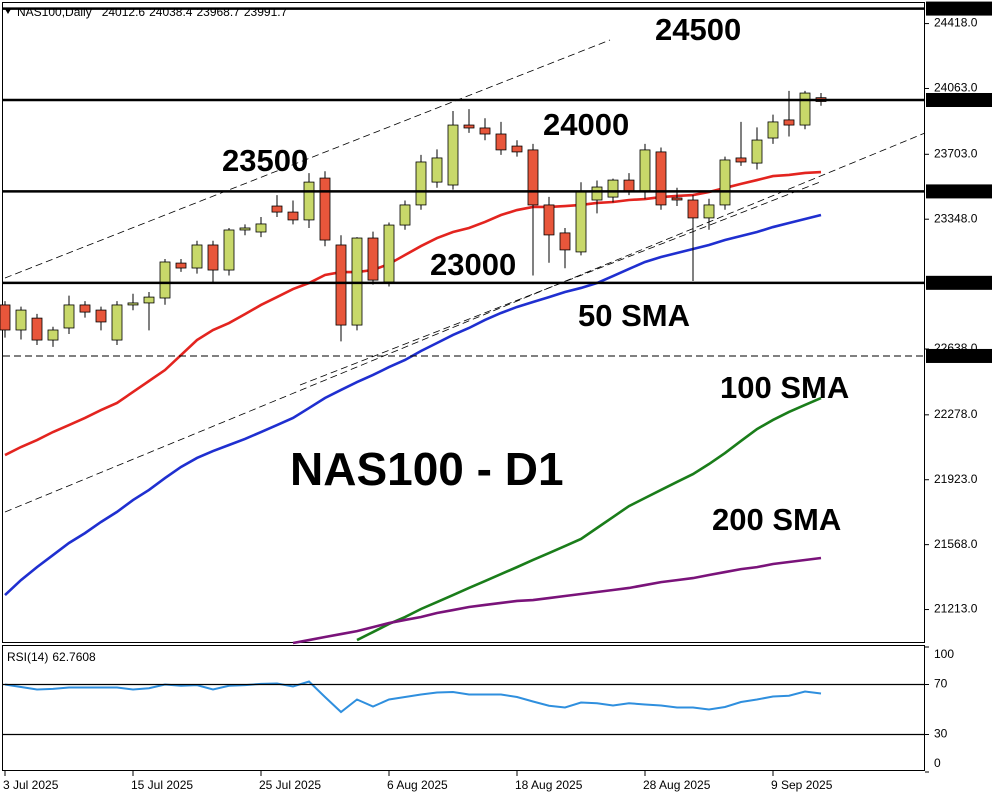  What do you see at coordinates (171, 12) in the screenshot?
I see `header-high: 24038.4` at bounding box center [171, 12].